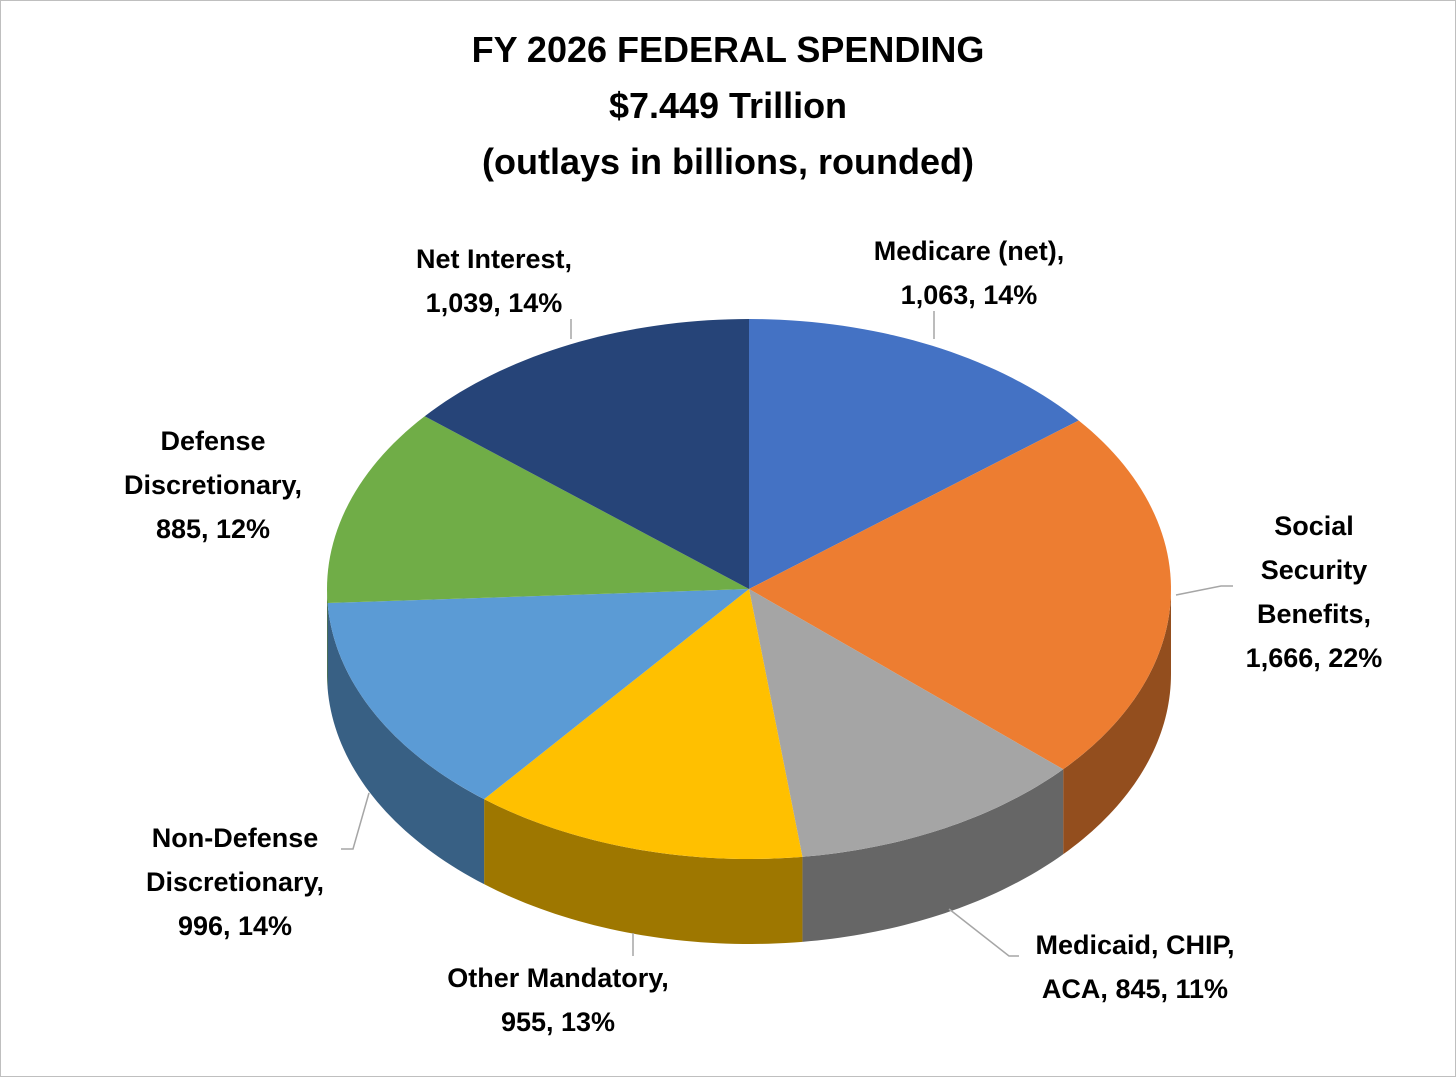  I want to click on data-label: Medicaid, CHIP, ACA, 845, 11%, so click(1135, 967).